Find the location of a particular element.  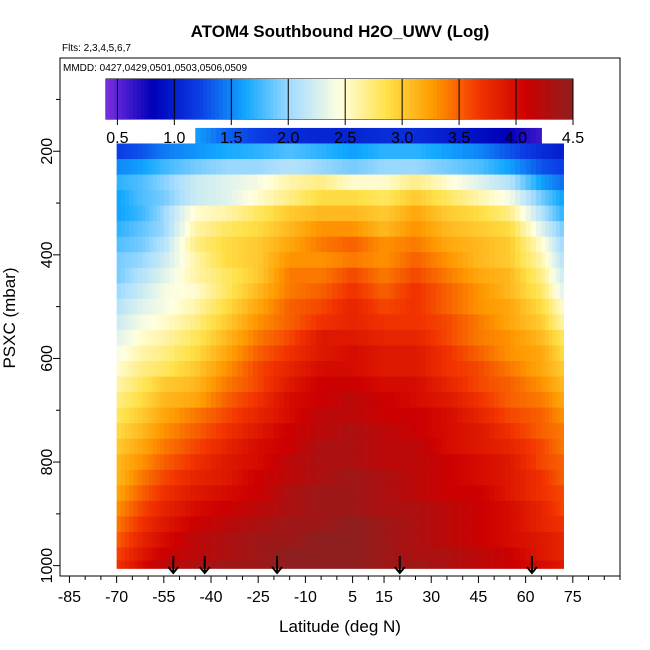

colorbar-tick-label: 4.0 is located at coordinates (516, 138).